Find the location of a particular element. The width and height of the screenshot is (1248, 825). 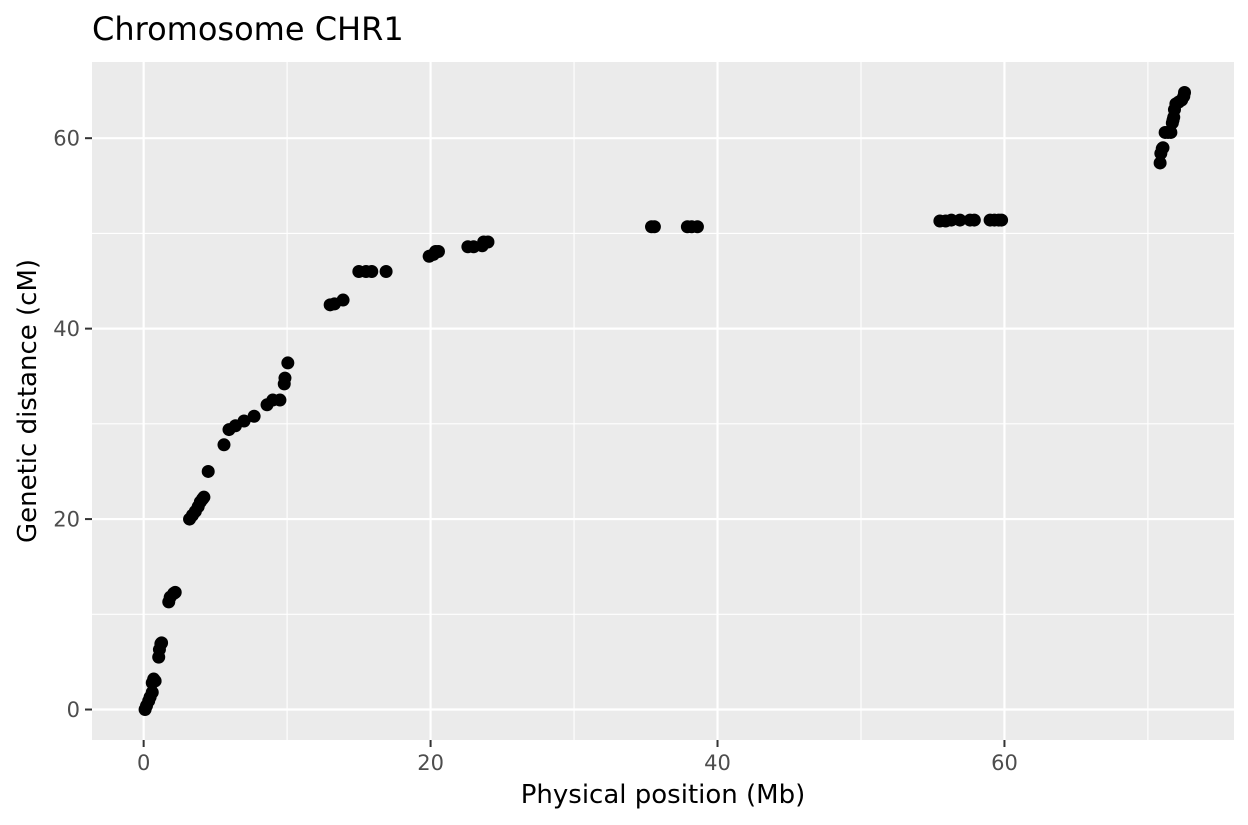

y-tick-label: 0 is located at coordinates (73, 710).